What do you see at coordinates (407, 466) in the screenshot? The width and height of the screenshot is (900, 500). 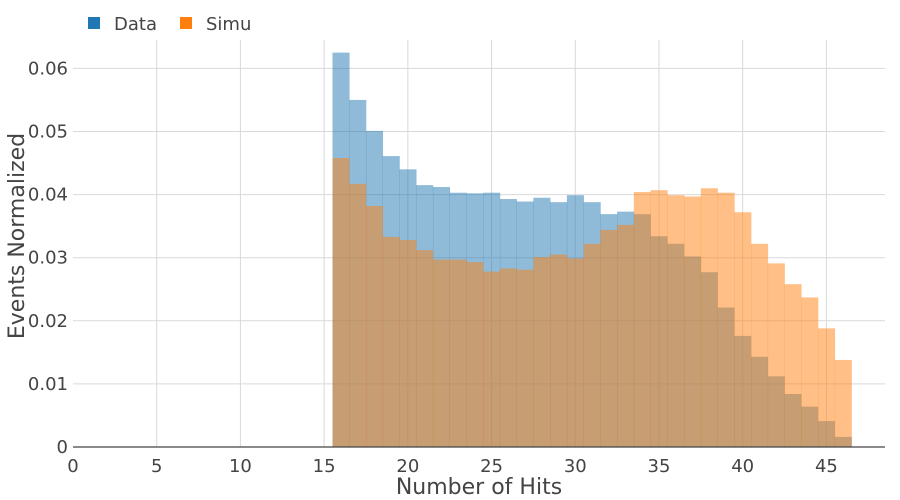 I see `x-tick-label: 20` at bounding box center [407, 466].